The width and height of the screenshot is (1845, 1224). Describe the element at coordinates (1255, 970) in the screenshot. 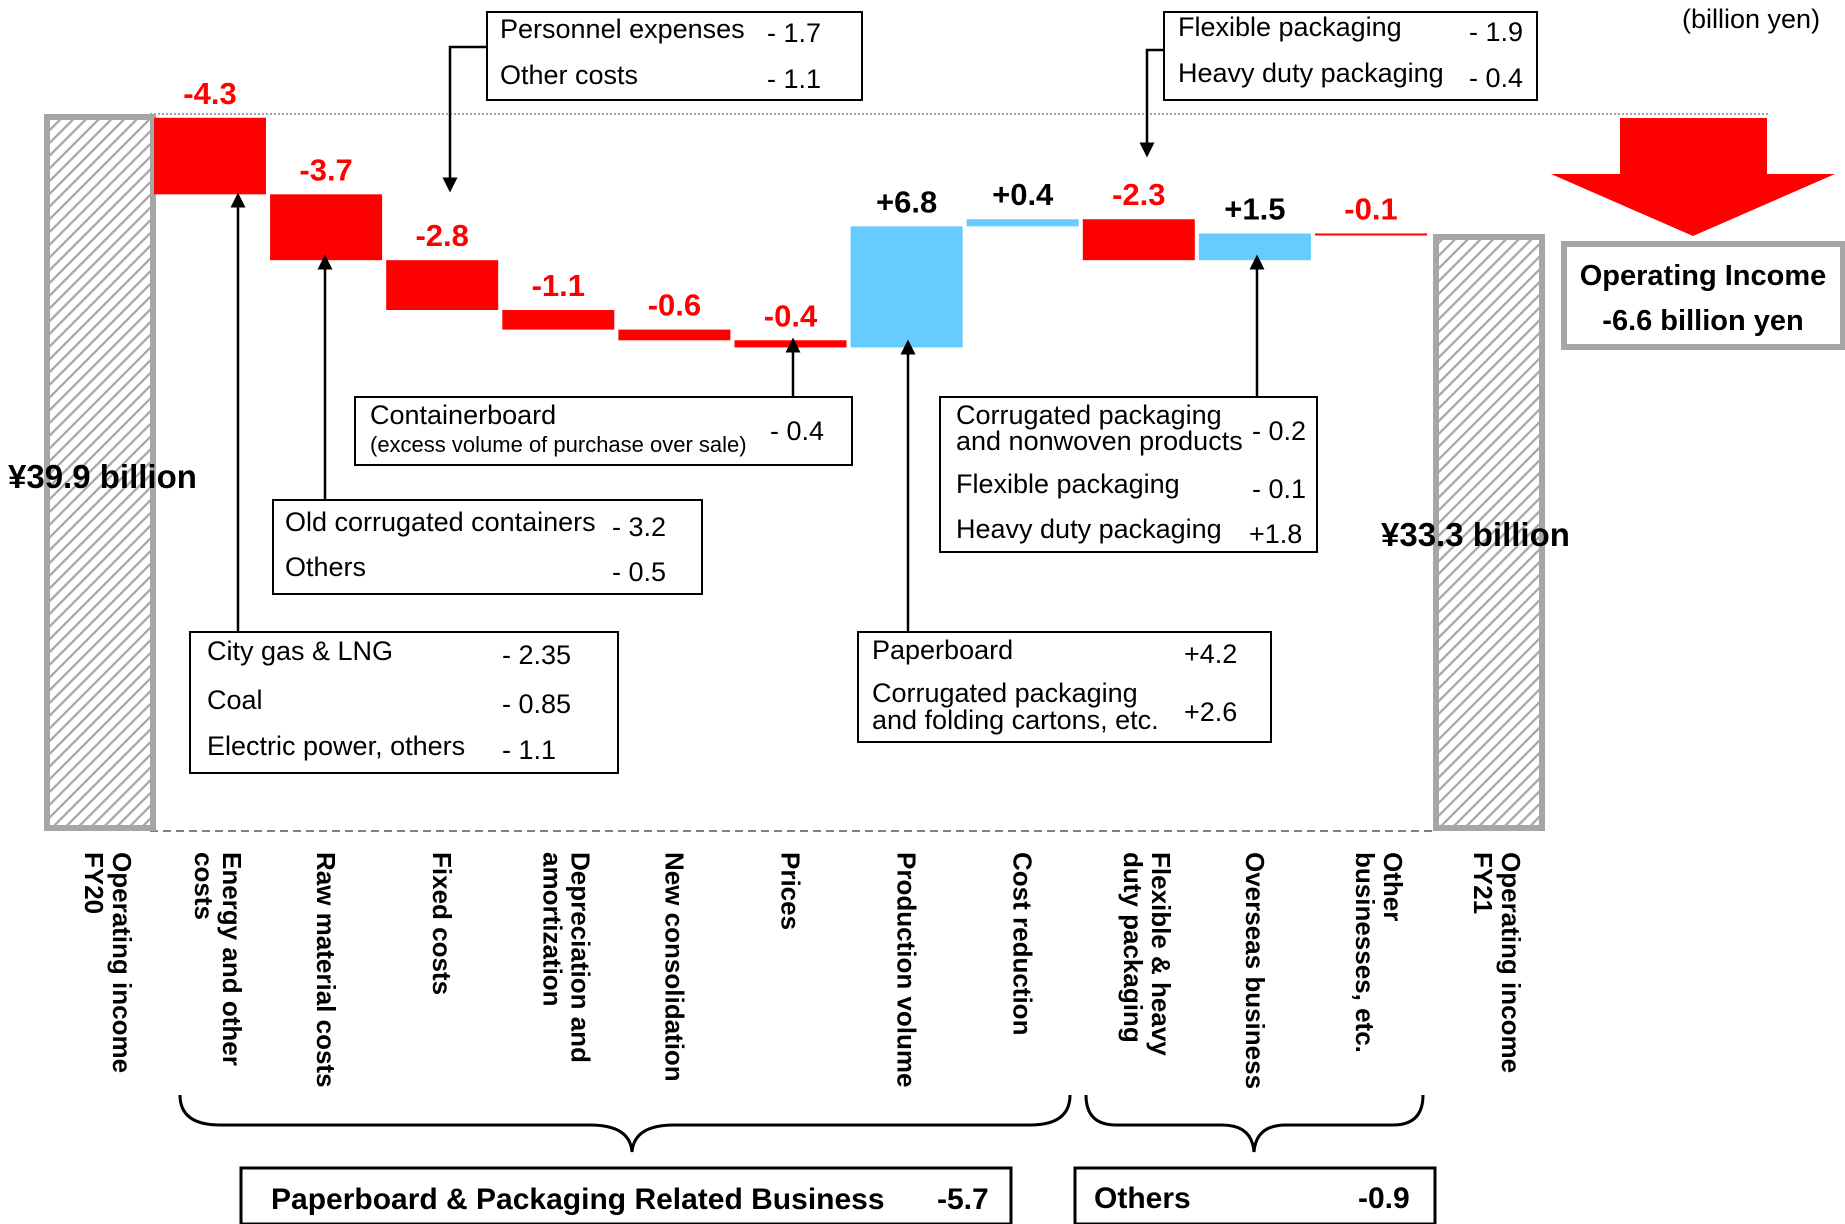

I see `category-label-10: Overseas business` at that location.